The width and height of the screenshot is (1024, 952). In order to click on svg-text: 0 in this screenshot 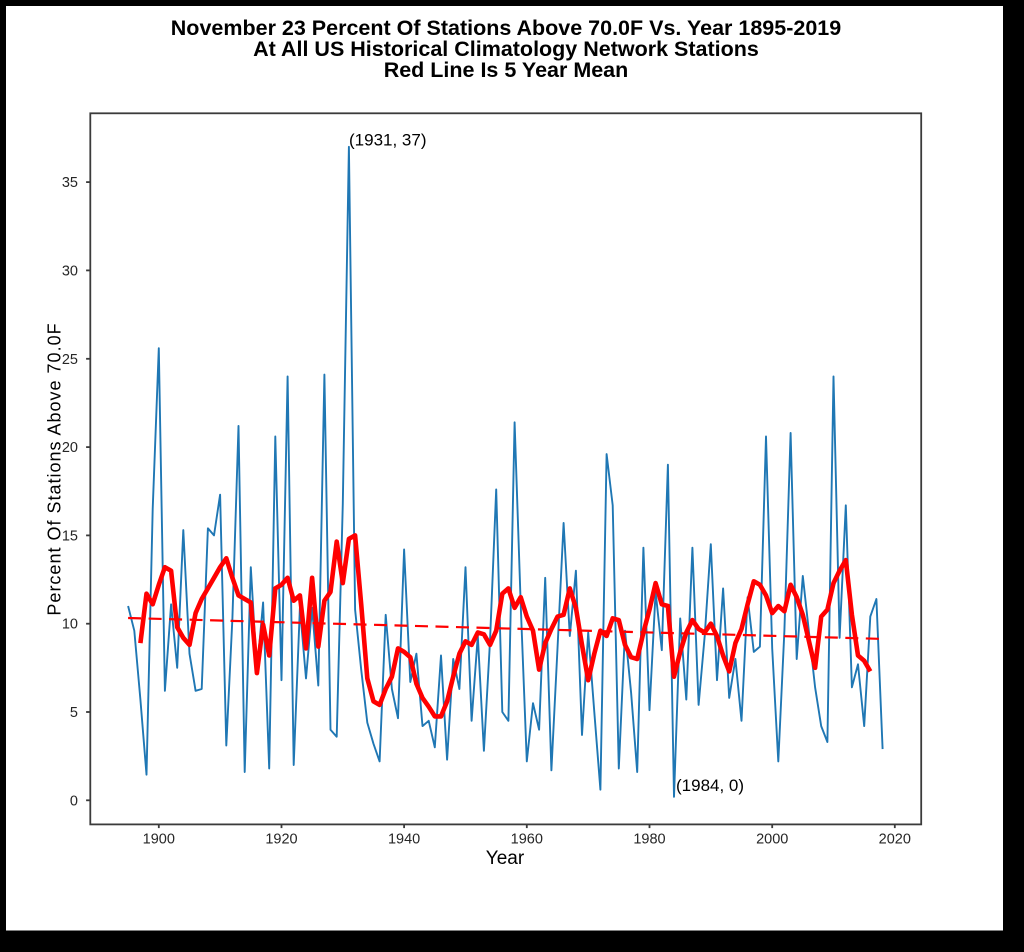, I will do `click(74, 801)`.